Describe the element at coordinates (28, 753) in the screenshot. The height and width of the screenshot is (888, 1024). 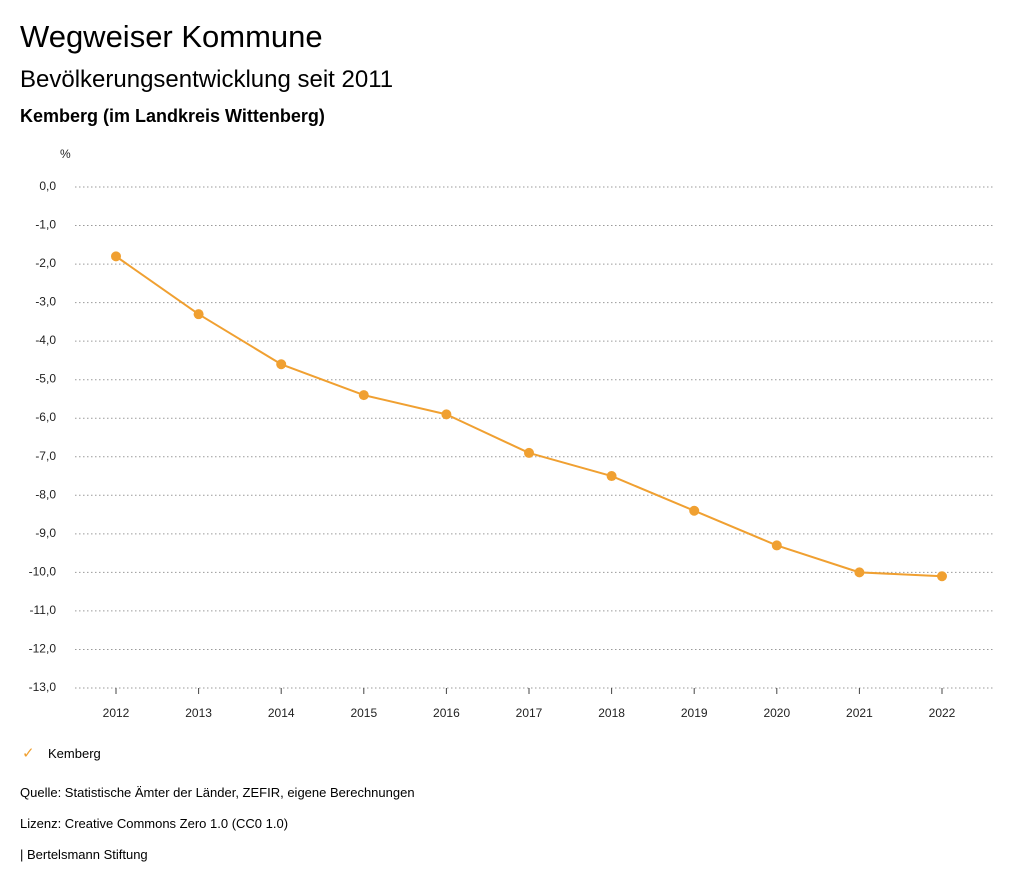
I see `check-icon: ✓` at that location.